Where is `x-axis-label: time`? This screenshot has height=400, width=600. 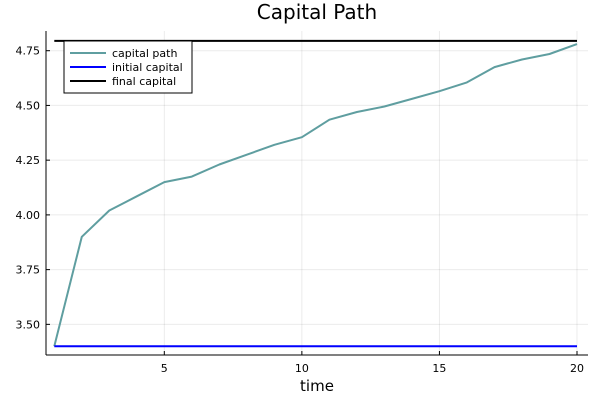 x-axis-label: time is located at coordinates (317, 386).